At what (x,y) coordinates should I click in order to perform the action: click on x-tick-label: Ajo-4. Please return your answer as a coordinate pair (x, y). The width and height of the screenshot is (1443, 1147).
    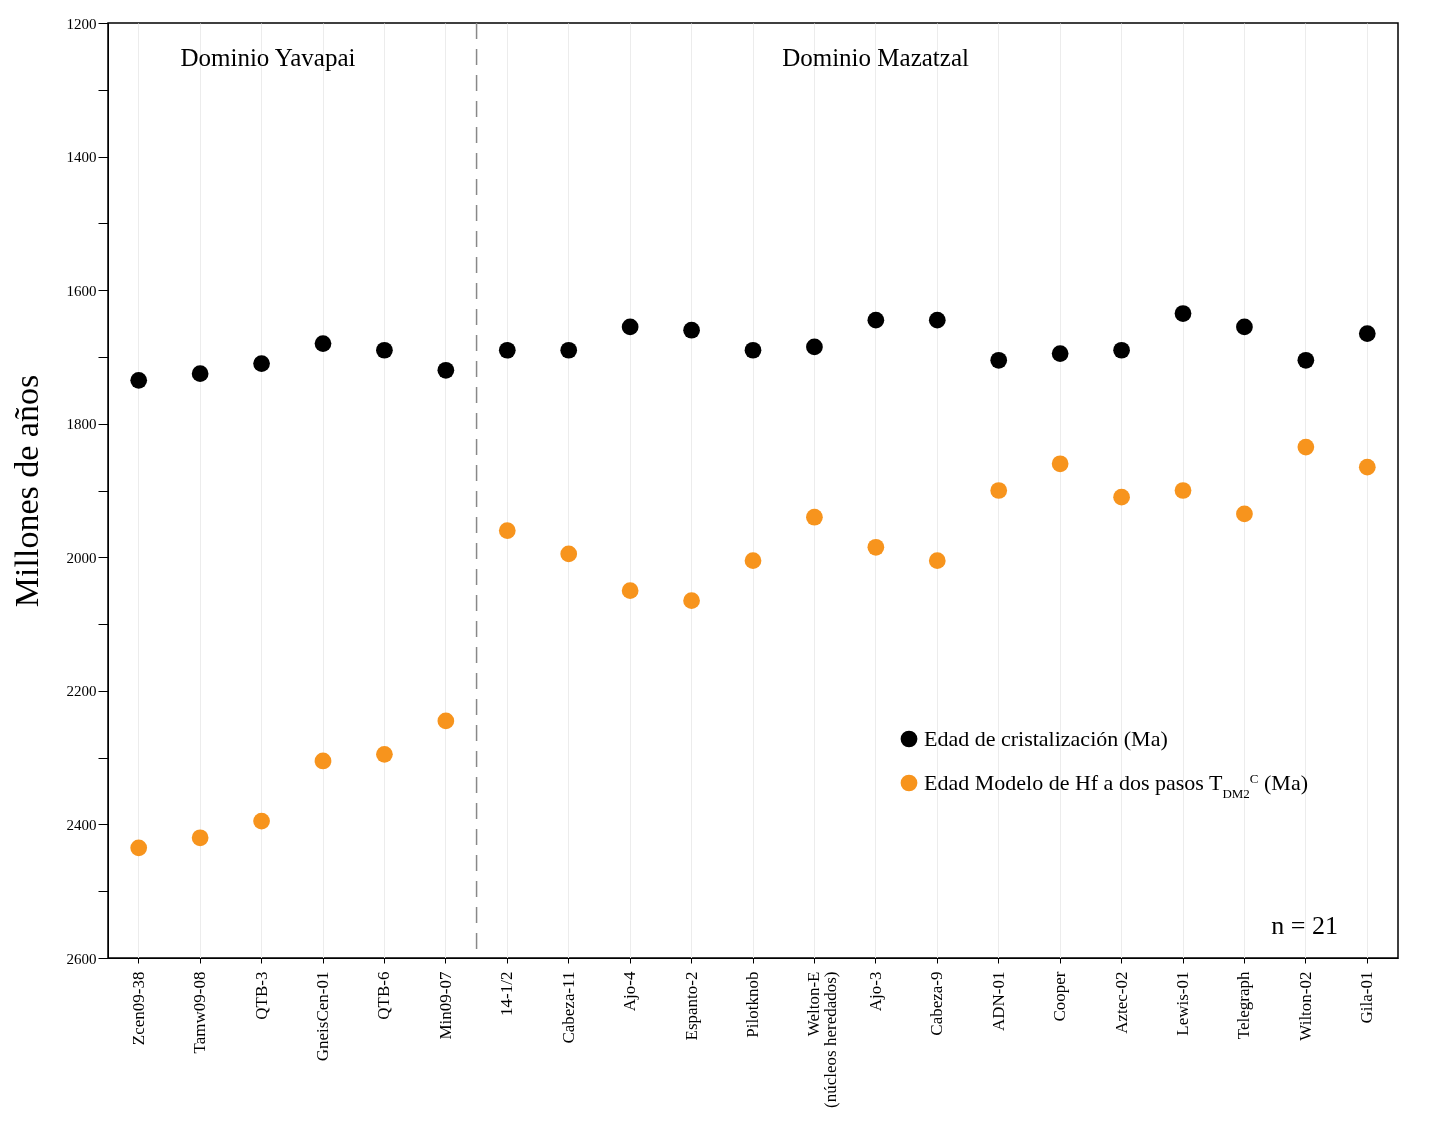
    Looking at the image, I should click on (630, 991).